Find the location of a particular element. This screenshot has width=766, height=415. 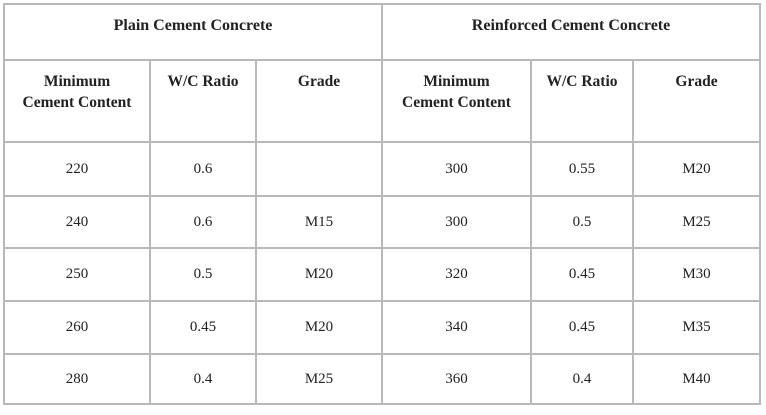

table-cell: M35 is located at coordinates (696, 327).